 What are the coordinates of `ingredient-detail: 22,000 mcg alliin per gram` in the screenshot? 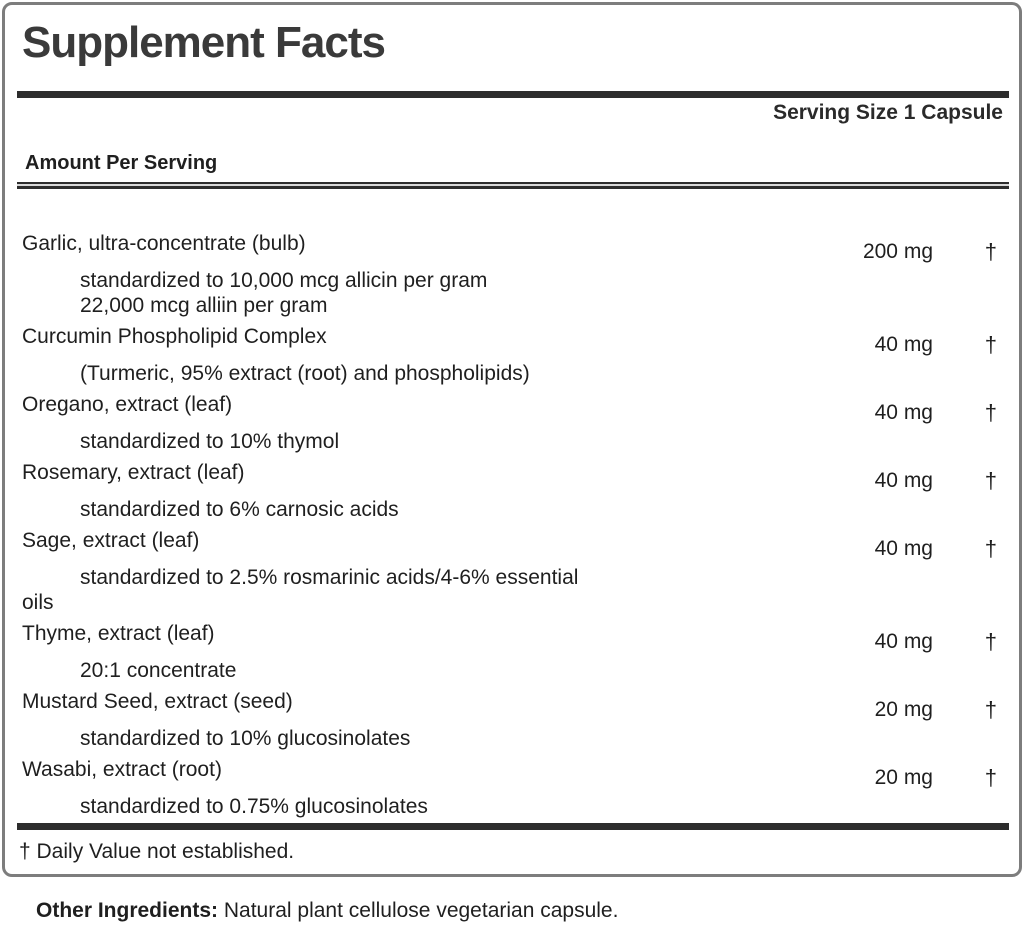 It's located at (204, 305).